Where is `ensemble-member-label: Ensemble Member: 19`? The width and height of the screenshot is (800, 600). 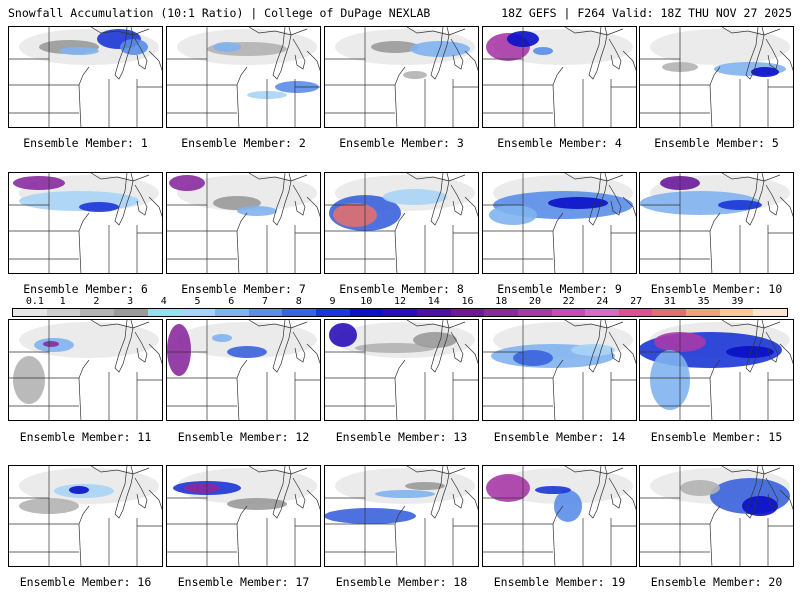
ensemble-member-label: Ensemble Member: 19 is located at coordinates (559, 582).